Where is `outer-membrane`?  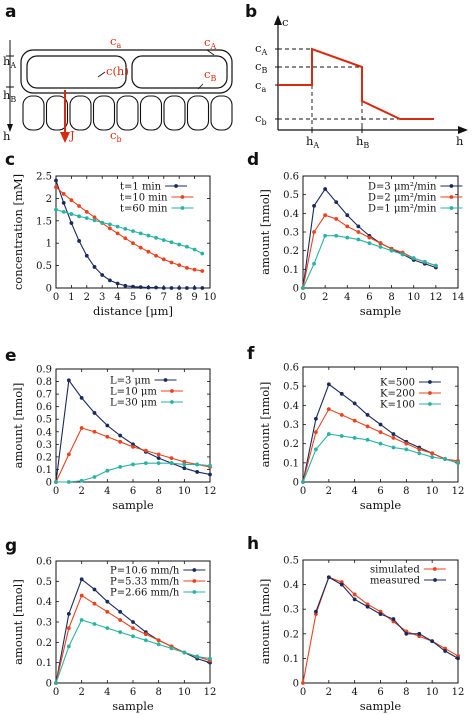
outer-membrane is located at coordinates (126, 71).